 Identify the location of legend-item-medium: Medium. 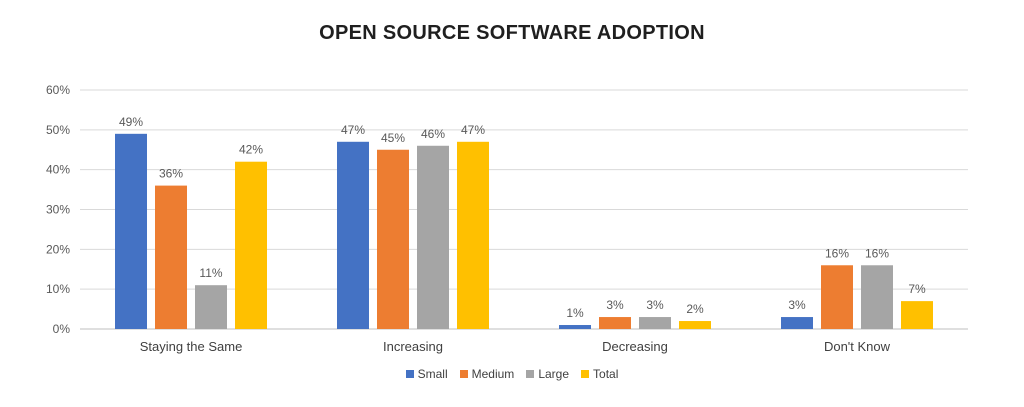
(487, 374).